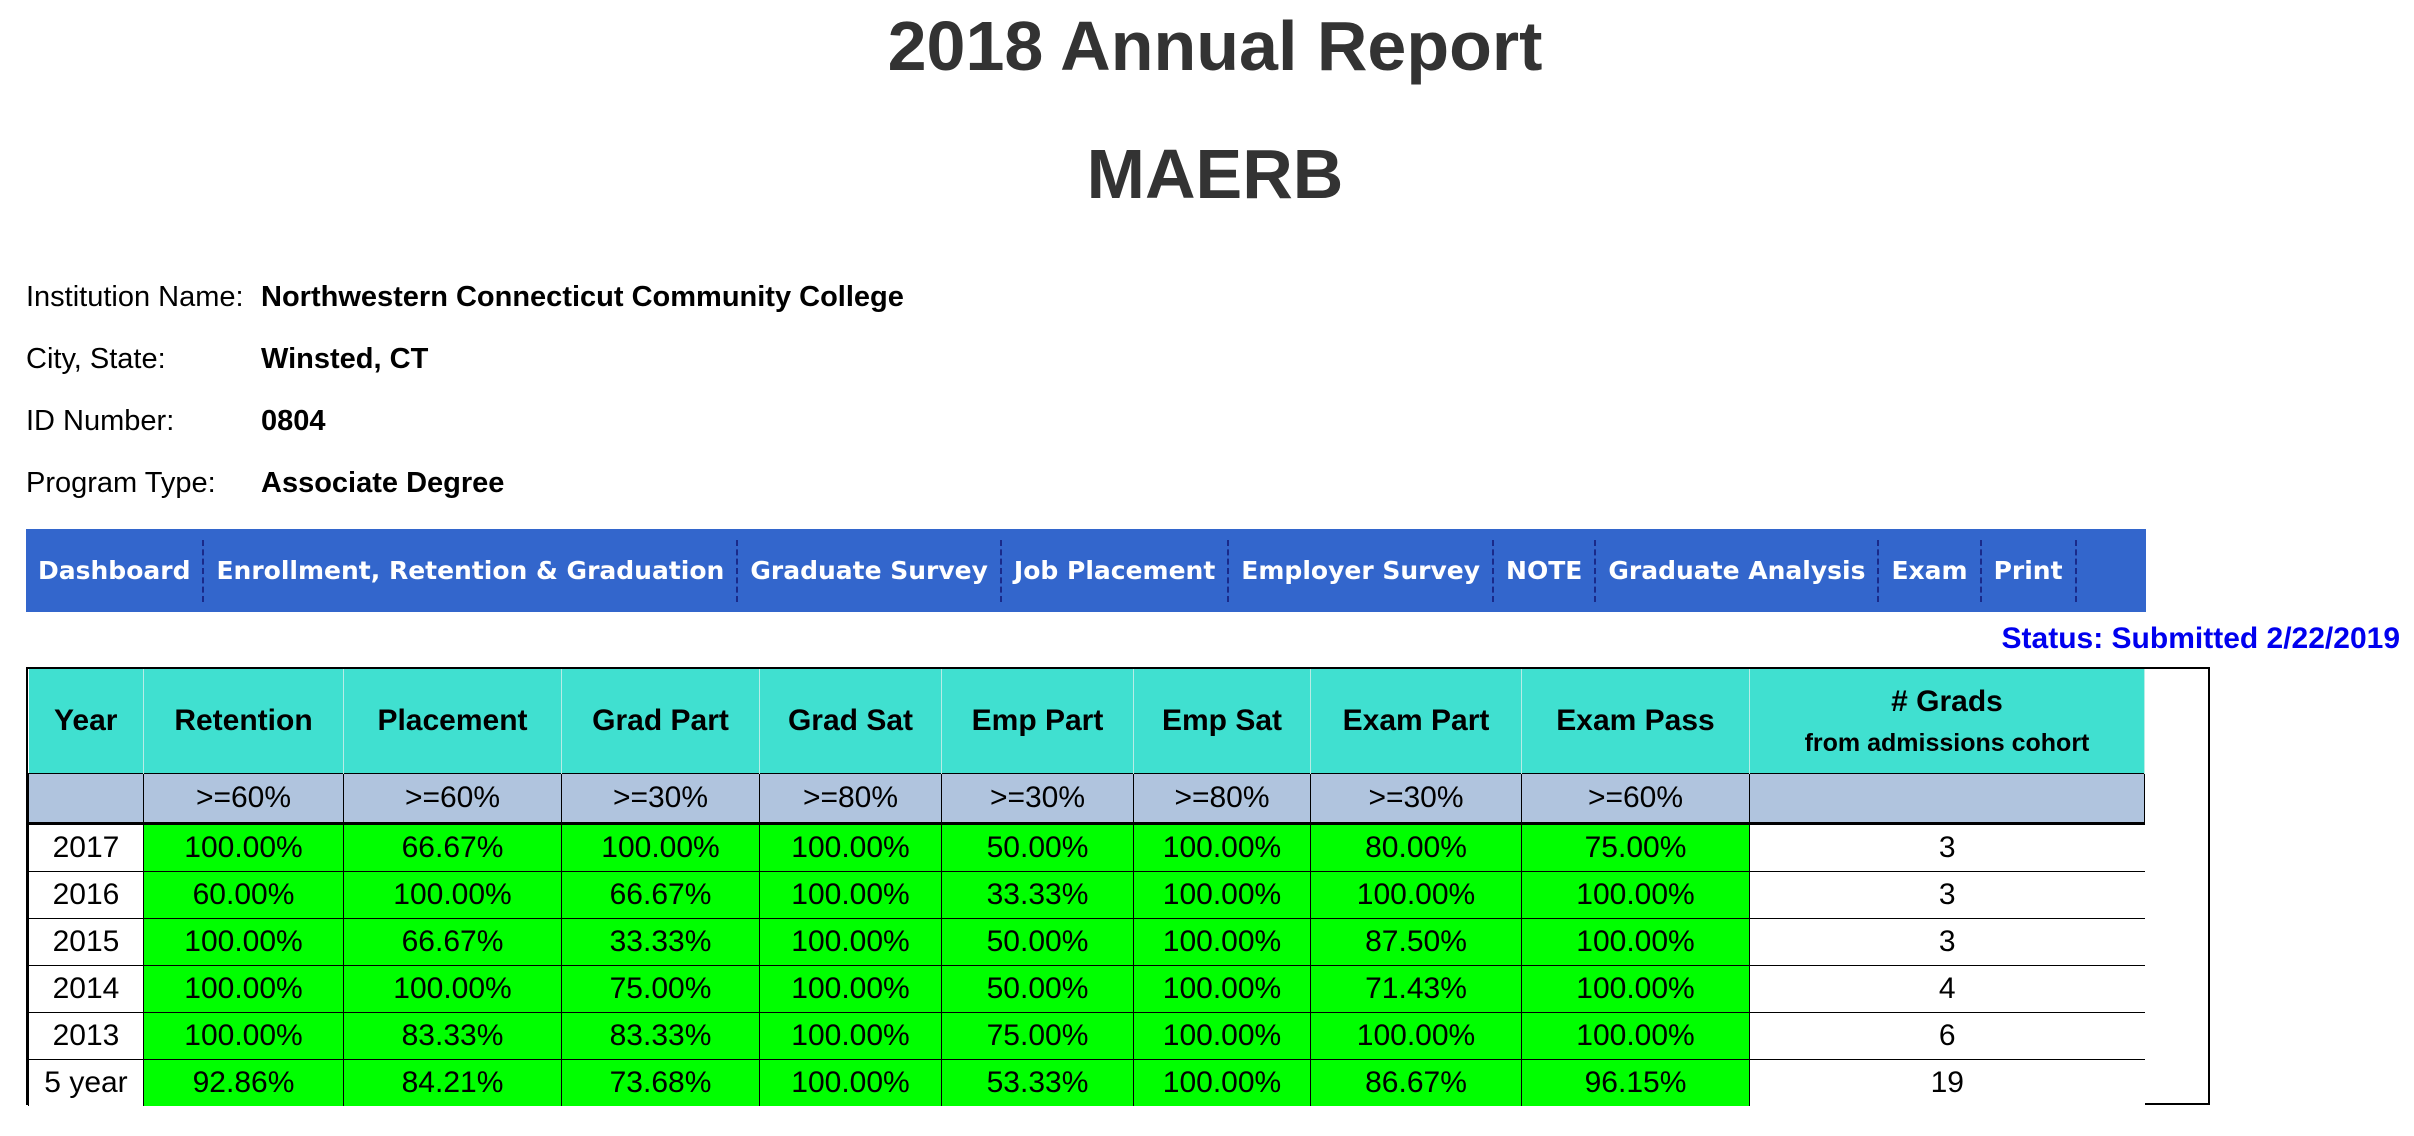 The image size is (2414, 1136). I want to click on header-grad-part: Grad Part, so click(660, 721).